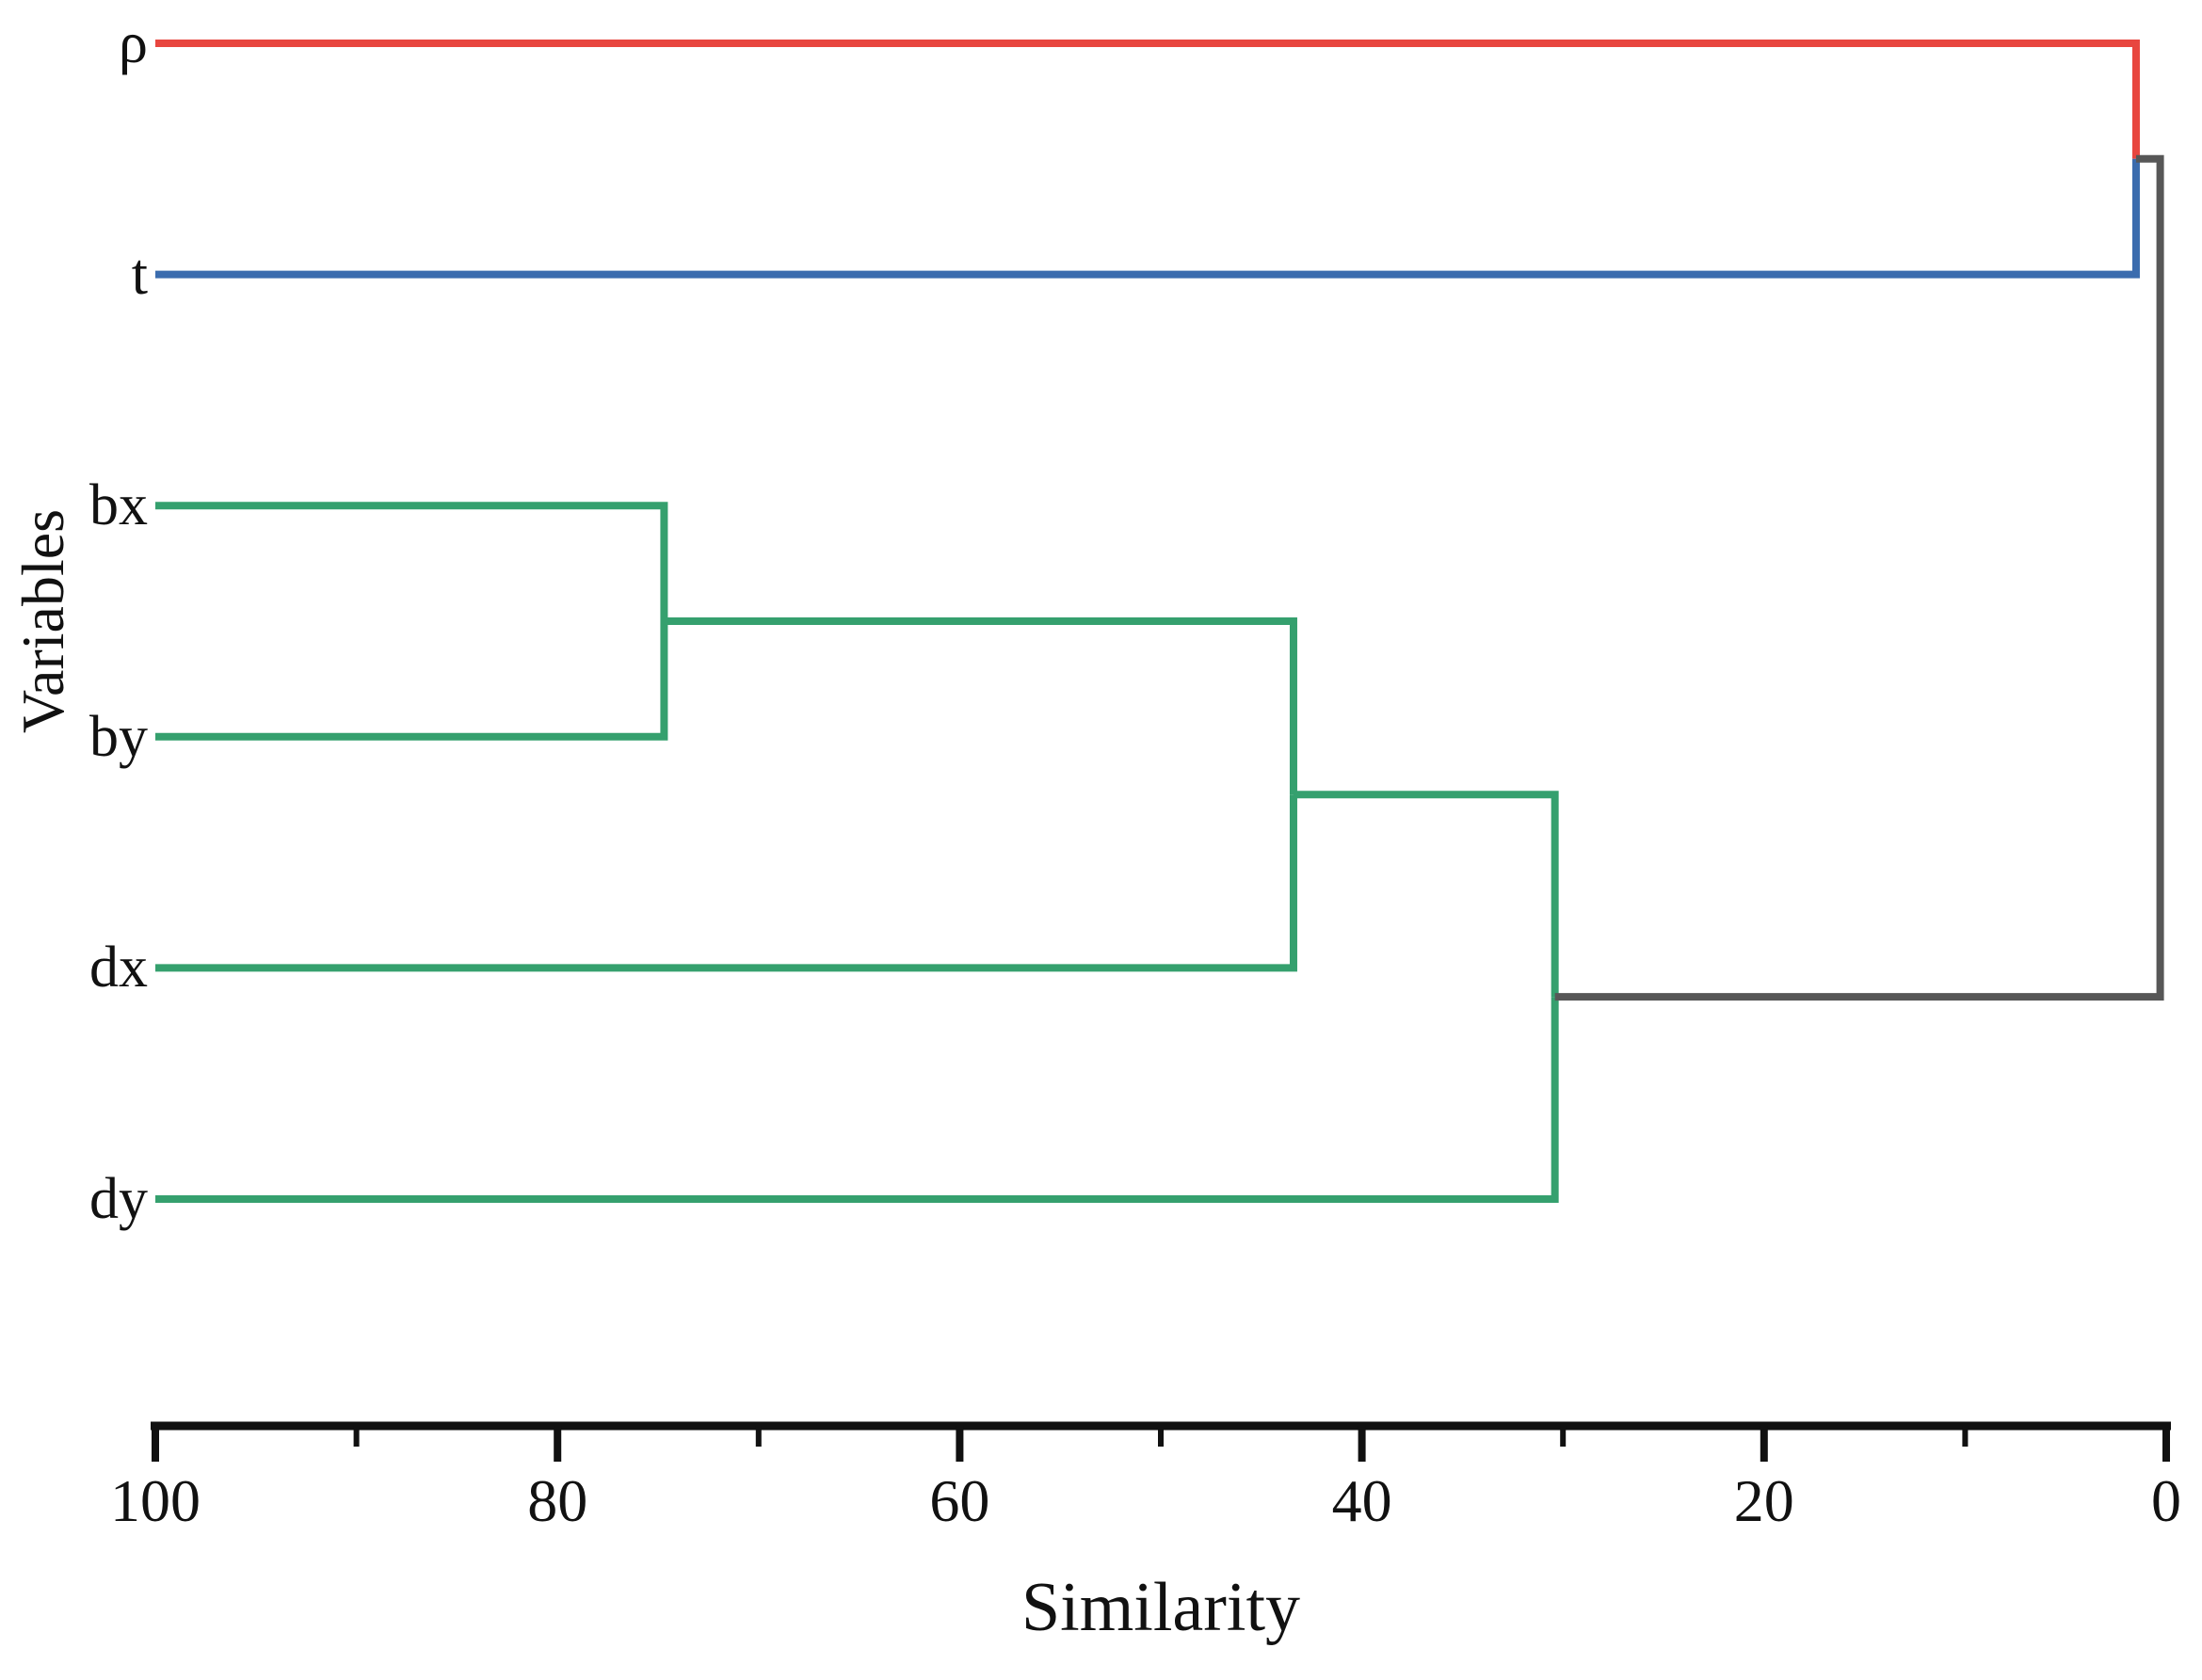 The image size is (2202, 1680). What do you see at coordinates (980, 706) in the screenshot?
I see `branch-m1` at bounding box center [980, 706].